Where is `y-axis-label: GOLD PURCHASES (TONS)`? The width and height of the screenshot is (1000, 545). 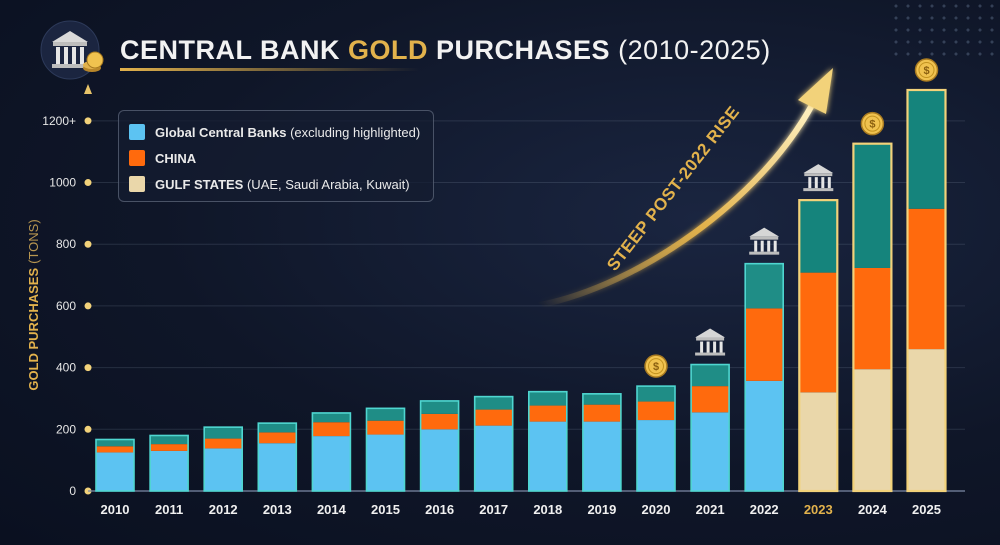 y-axis-label: GOLD PURCHASES (TONS) is located at coordinates (33, 304).